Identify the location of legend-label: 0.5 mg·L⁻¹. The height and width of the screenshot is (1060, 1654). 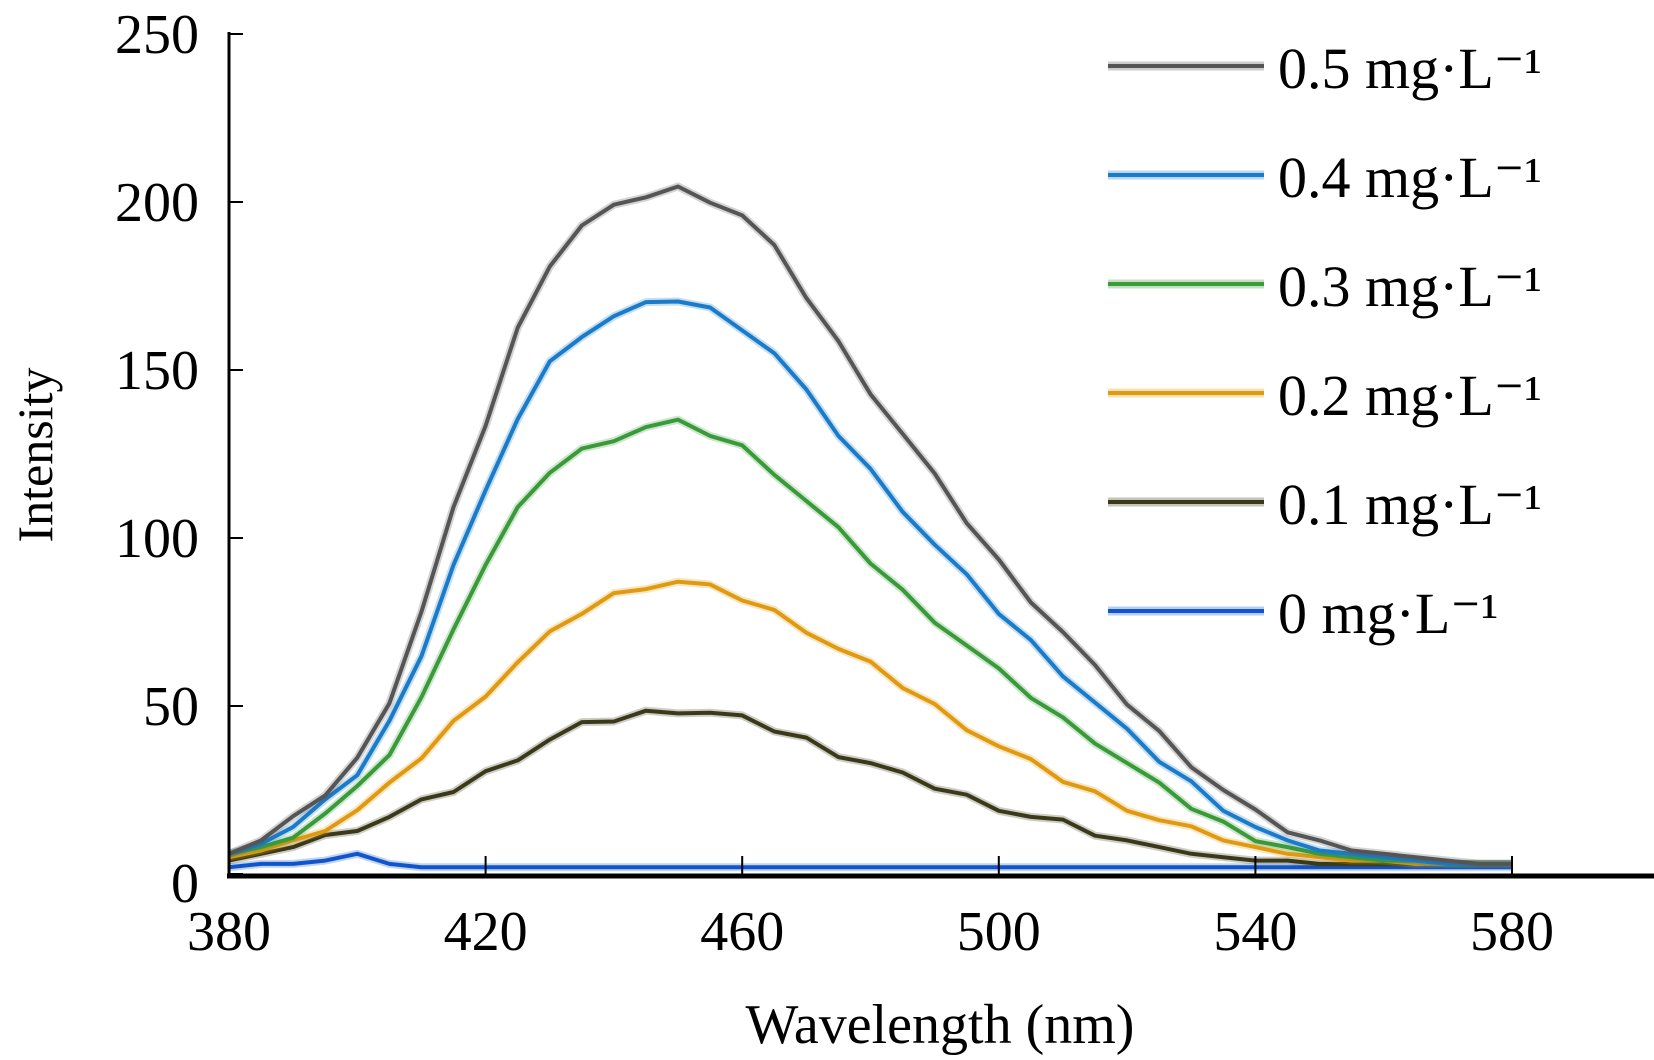
(1410, 68).